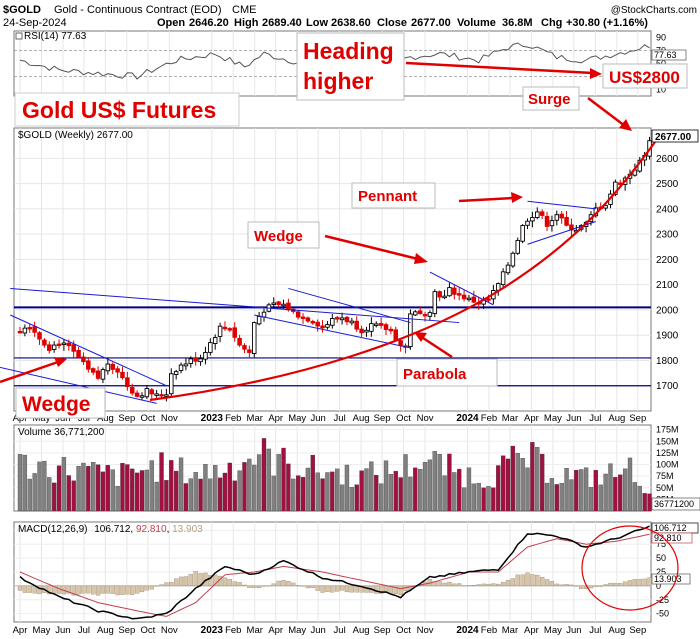 The height and width of the screenshot is (639, 700). Describe the element at coordinates (283, 235) in the screenshot. I see `wedge-upper-box` at that location.